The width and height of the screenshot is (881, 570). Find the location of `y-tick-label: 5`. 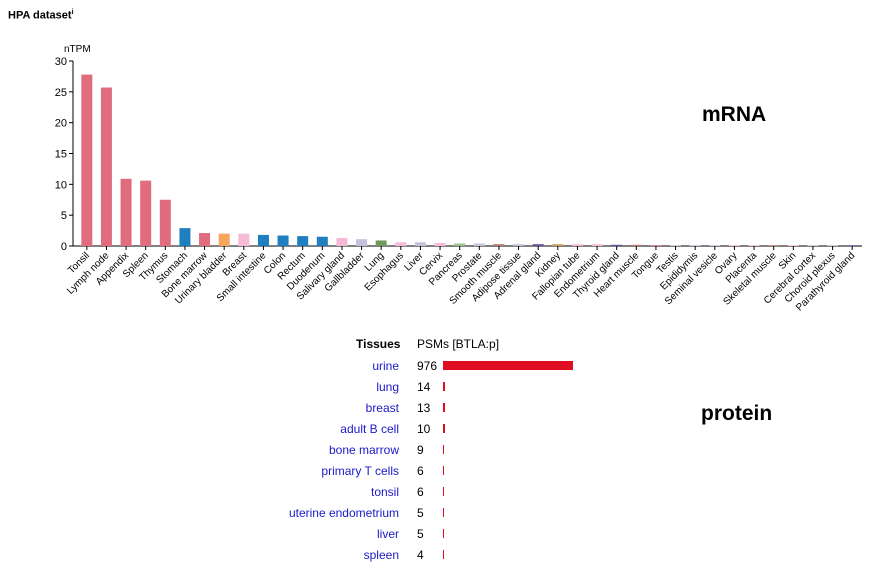

y-tick-label: 5 is located at coordinates (64, 216).